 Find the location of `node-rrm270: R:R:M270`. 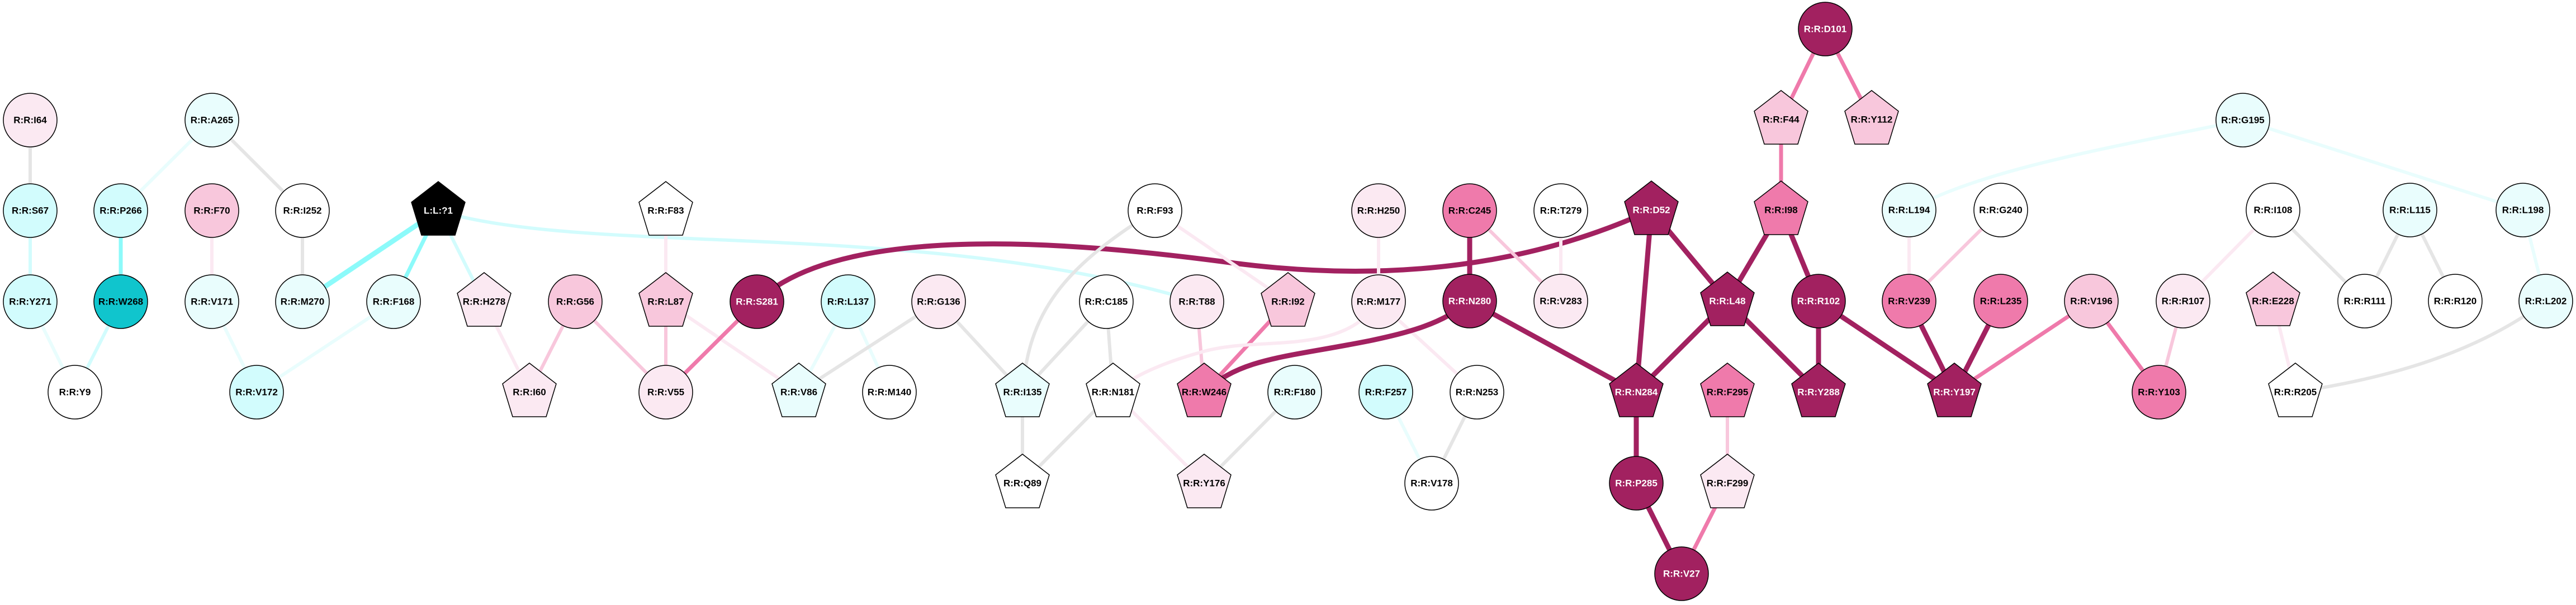

node-rrm270: R:R:M270 is located at coordinates (302, 301).